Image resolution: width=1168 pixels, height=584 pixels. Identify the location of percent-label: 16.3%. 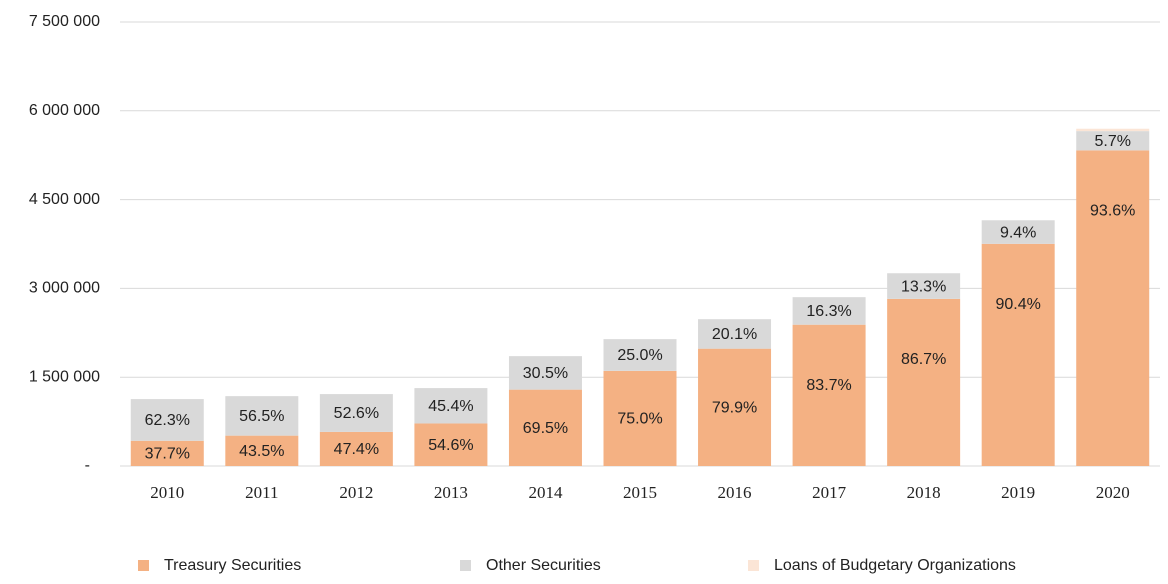
(828, 311).